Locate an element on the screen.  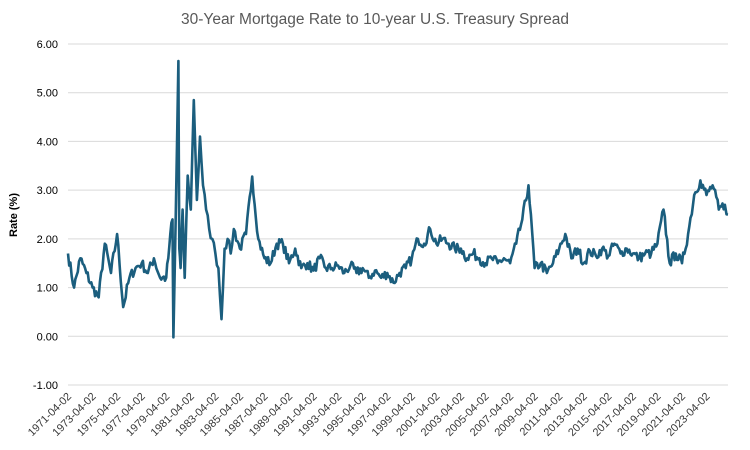
y-tick-label: 2.00 is located at coordinates (47, 240).